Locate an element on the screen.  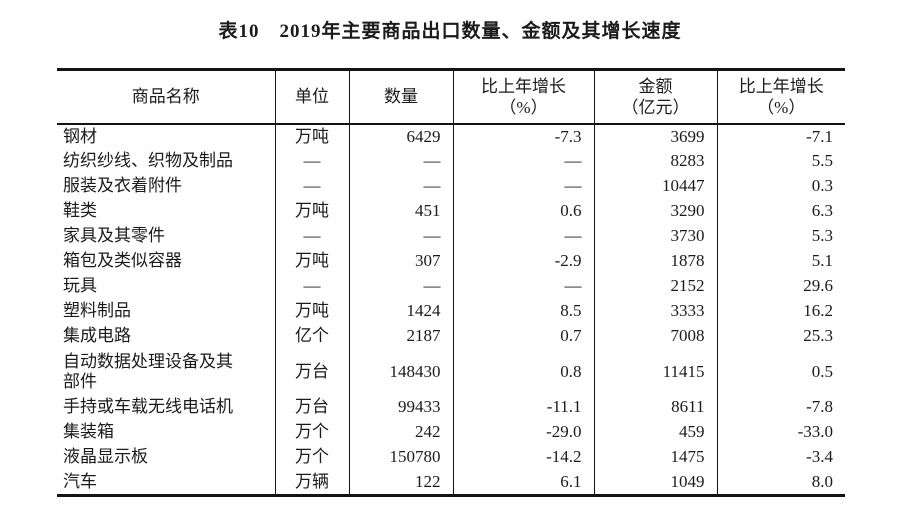
table-cell: 3730 is located at coordinates (656, 236).